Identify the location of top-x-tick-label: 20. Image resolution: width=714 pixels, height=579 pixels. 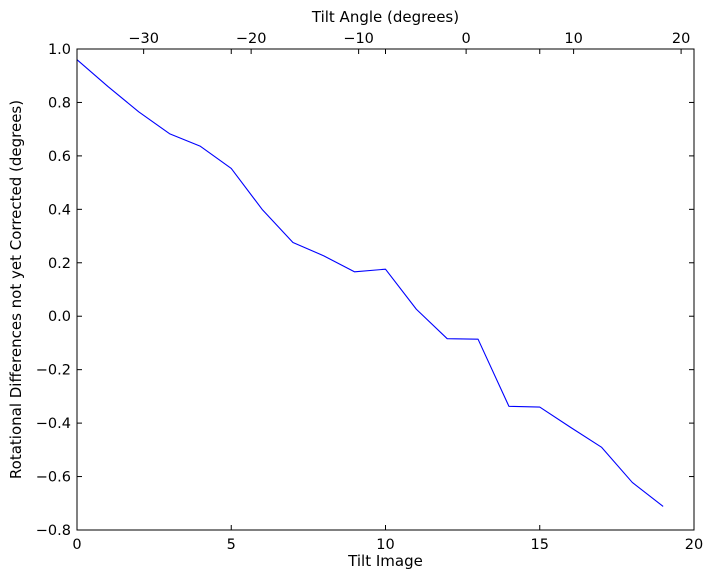
(681, 39).